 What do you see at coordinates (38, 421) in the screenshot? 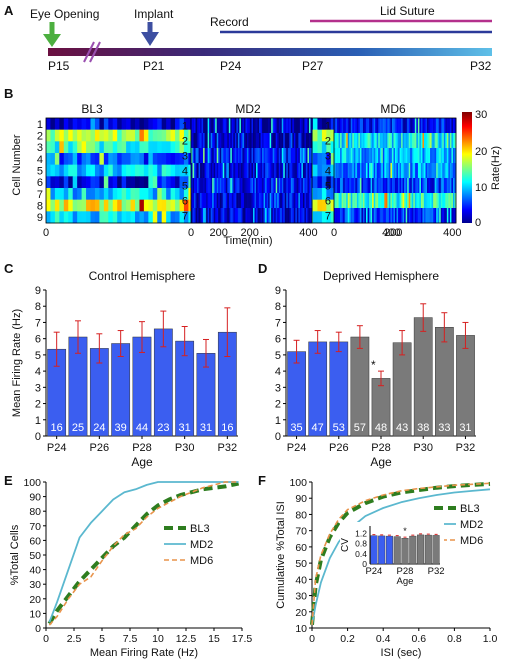
I see `y-tick-label: 1` at bounding box center [38, 421].